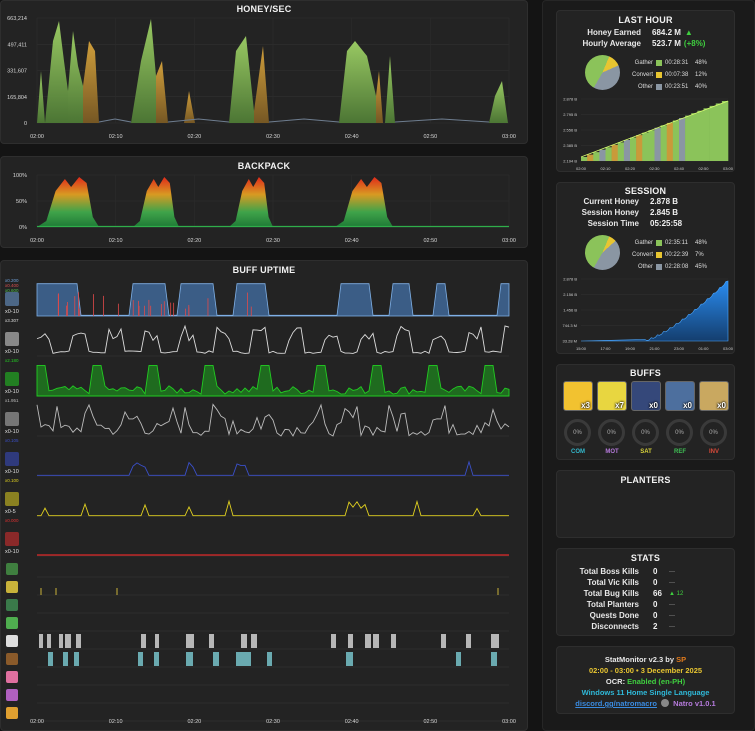 This screenshot has height=731, width=755. I want to click on buff-uptime-title: BUFF UPTIME, so click(264, 270).